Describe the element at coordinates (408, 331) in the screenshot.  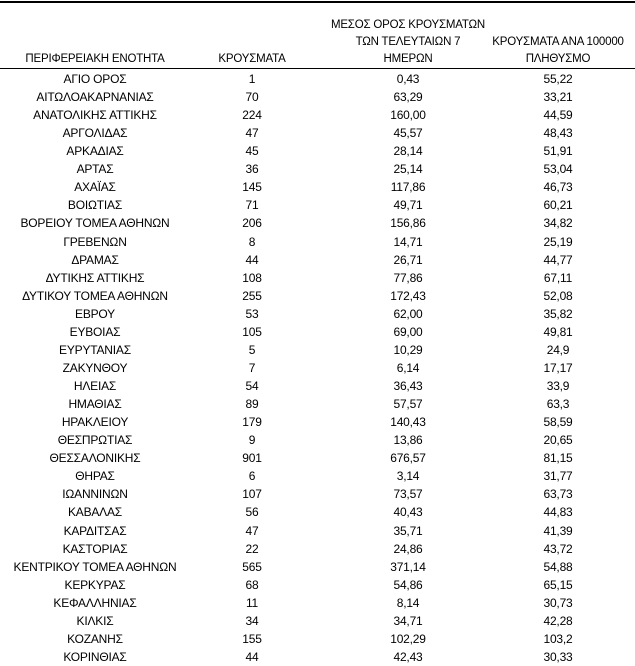
I see `cell-avg-7-days: 69,00` at that location.